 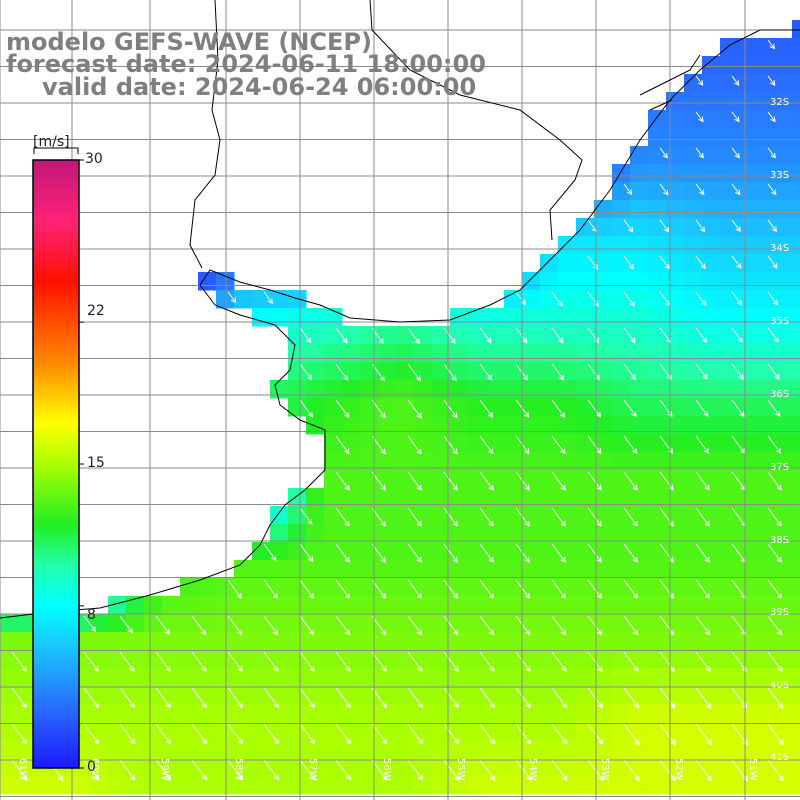 I want to click on colorbar, so click(x=58, y=458).